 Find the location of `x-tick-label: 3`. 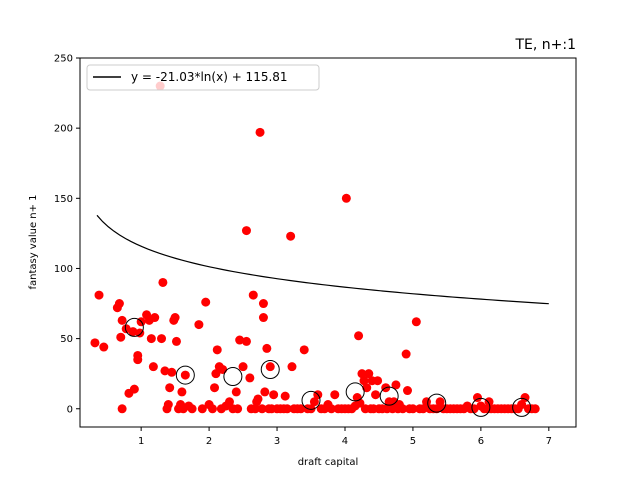

x-tick-label: 3 is located at coordinates (277, 441).